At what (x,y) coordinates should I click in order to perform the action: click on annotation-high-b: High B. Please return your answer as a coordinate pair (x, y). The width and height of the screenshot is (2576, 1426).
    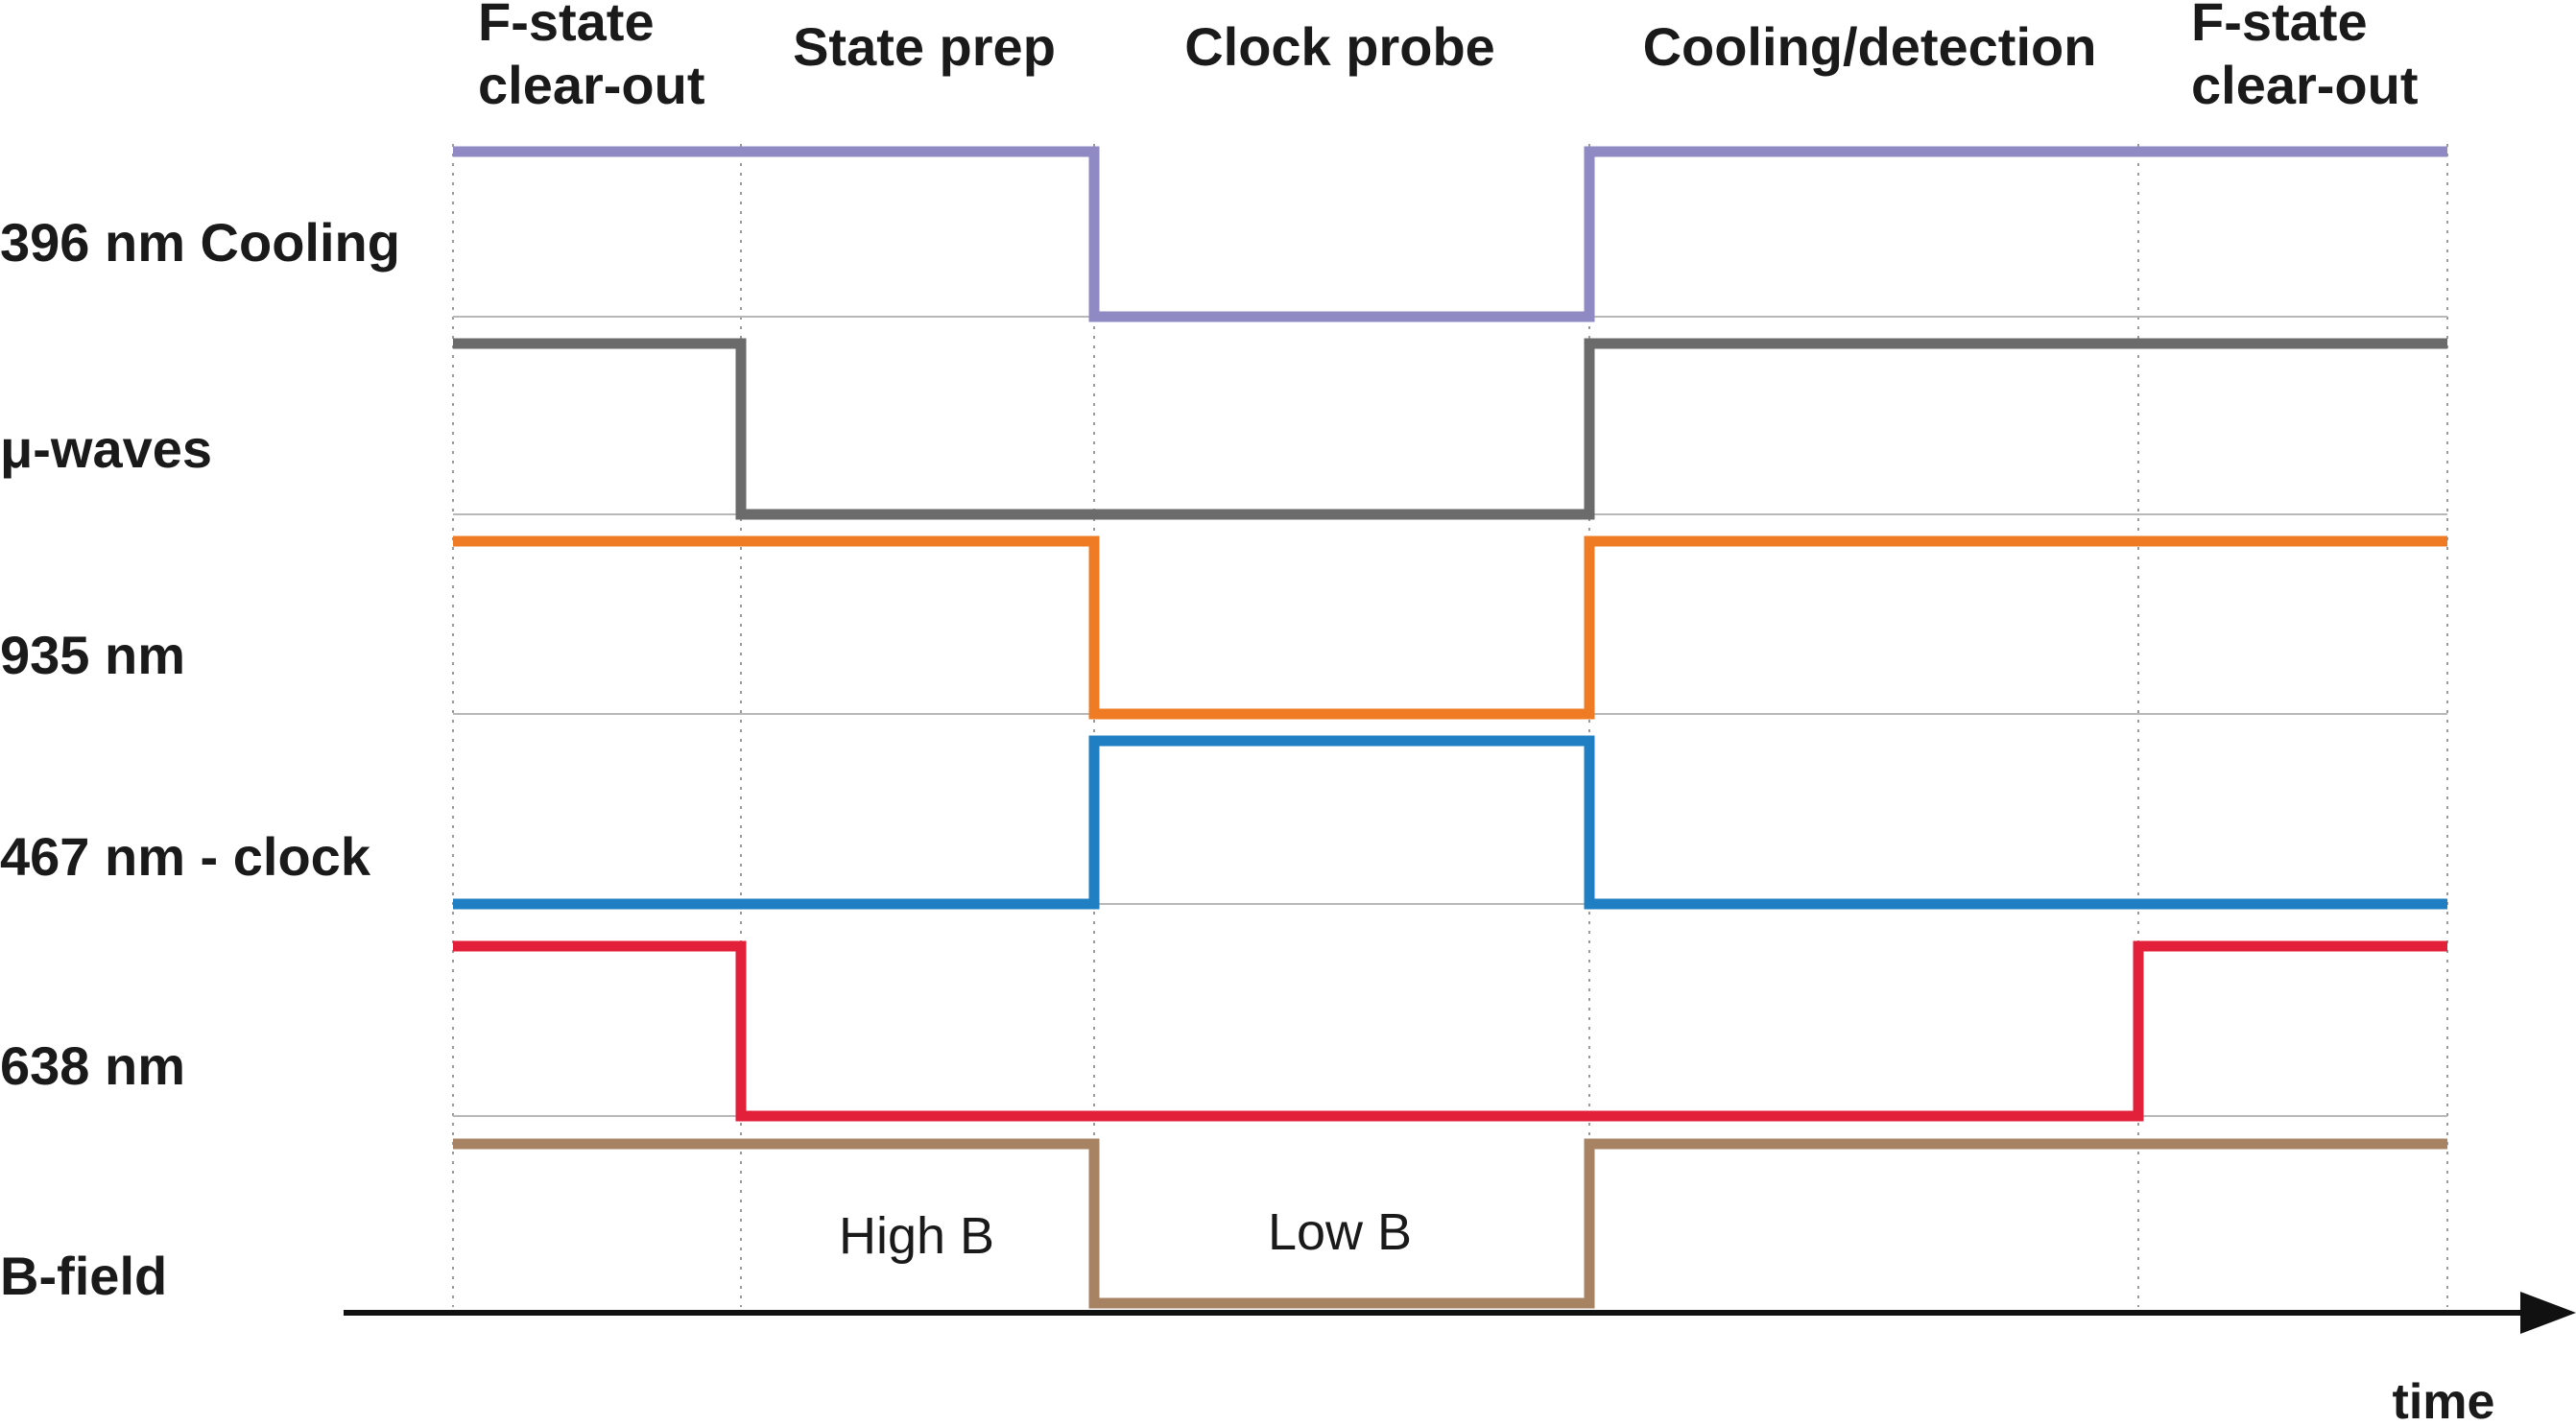
    Looking at the image, I should click on (916, 1236).